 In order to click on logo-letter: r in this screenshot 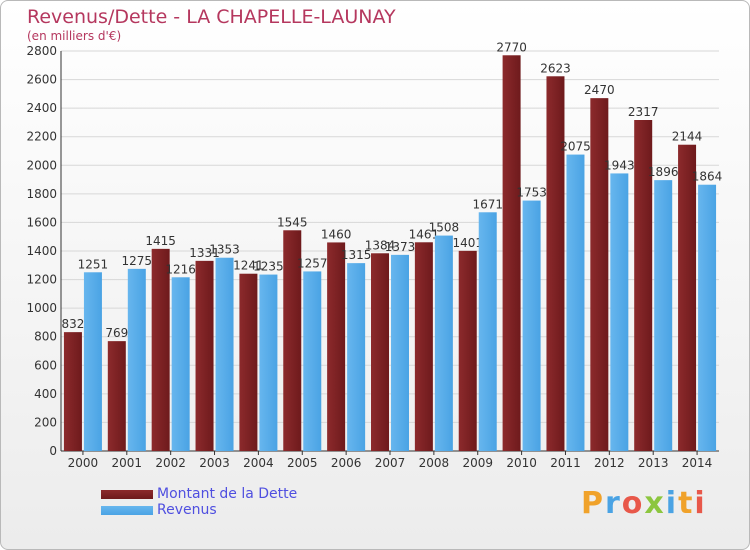, I will do `click(613, 503)`.